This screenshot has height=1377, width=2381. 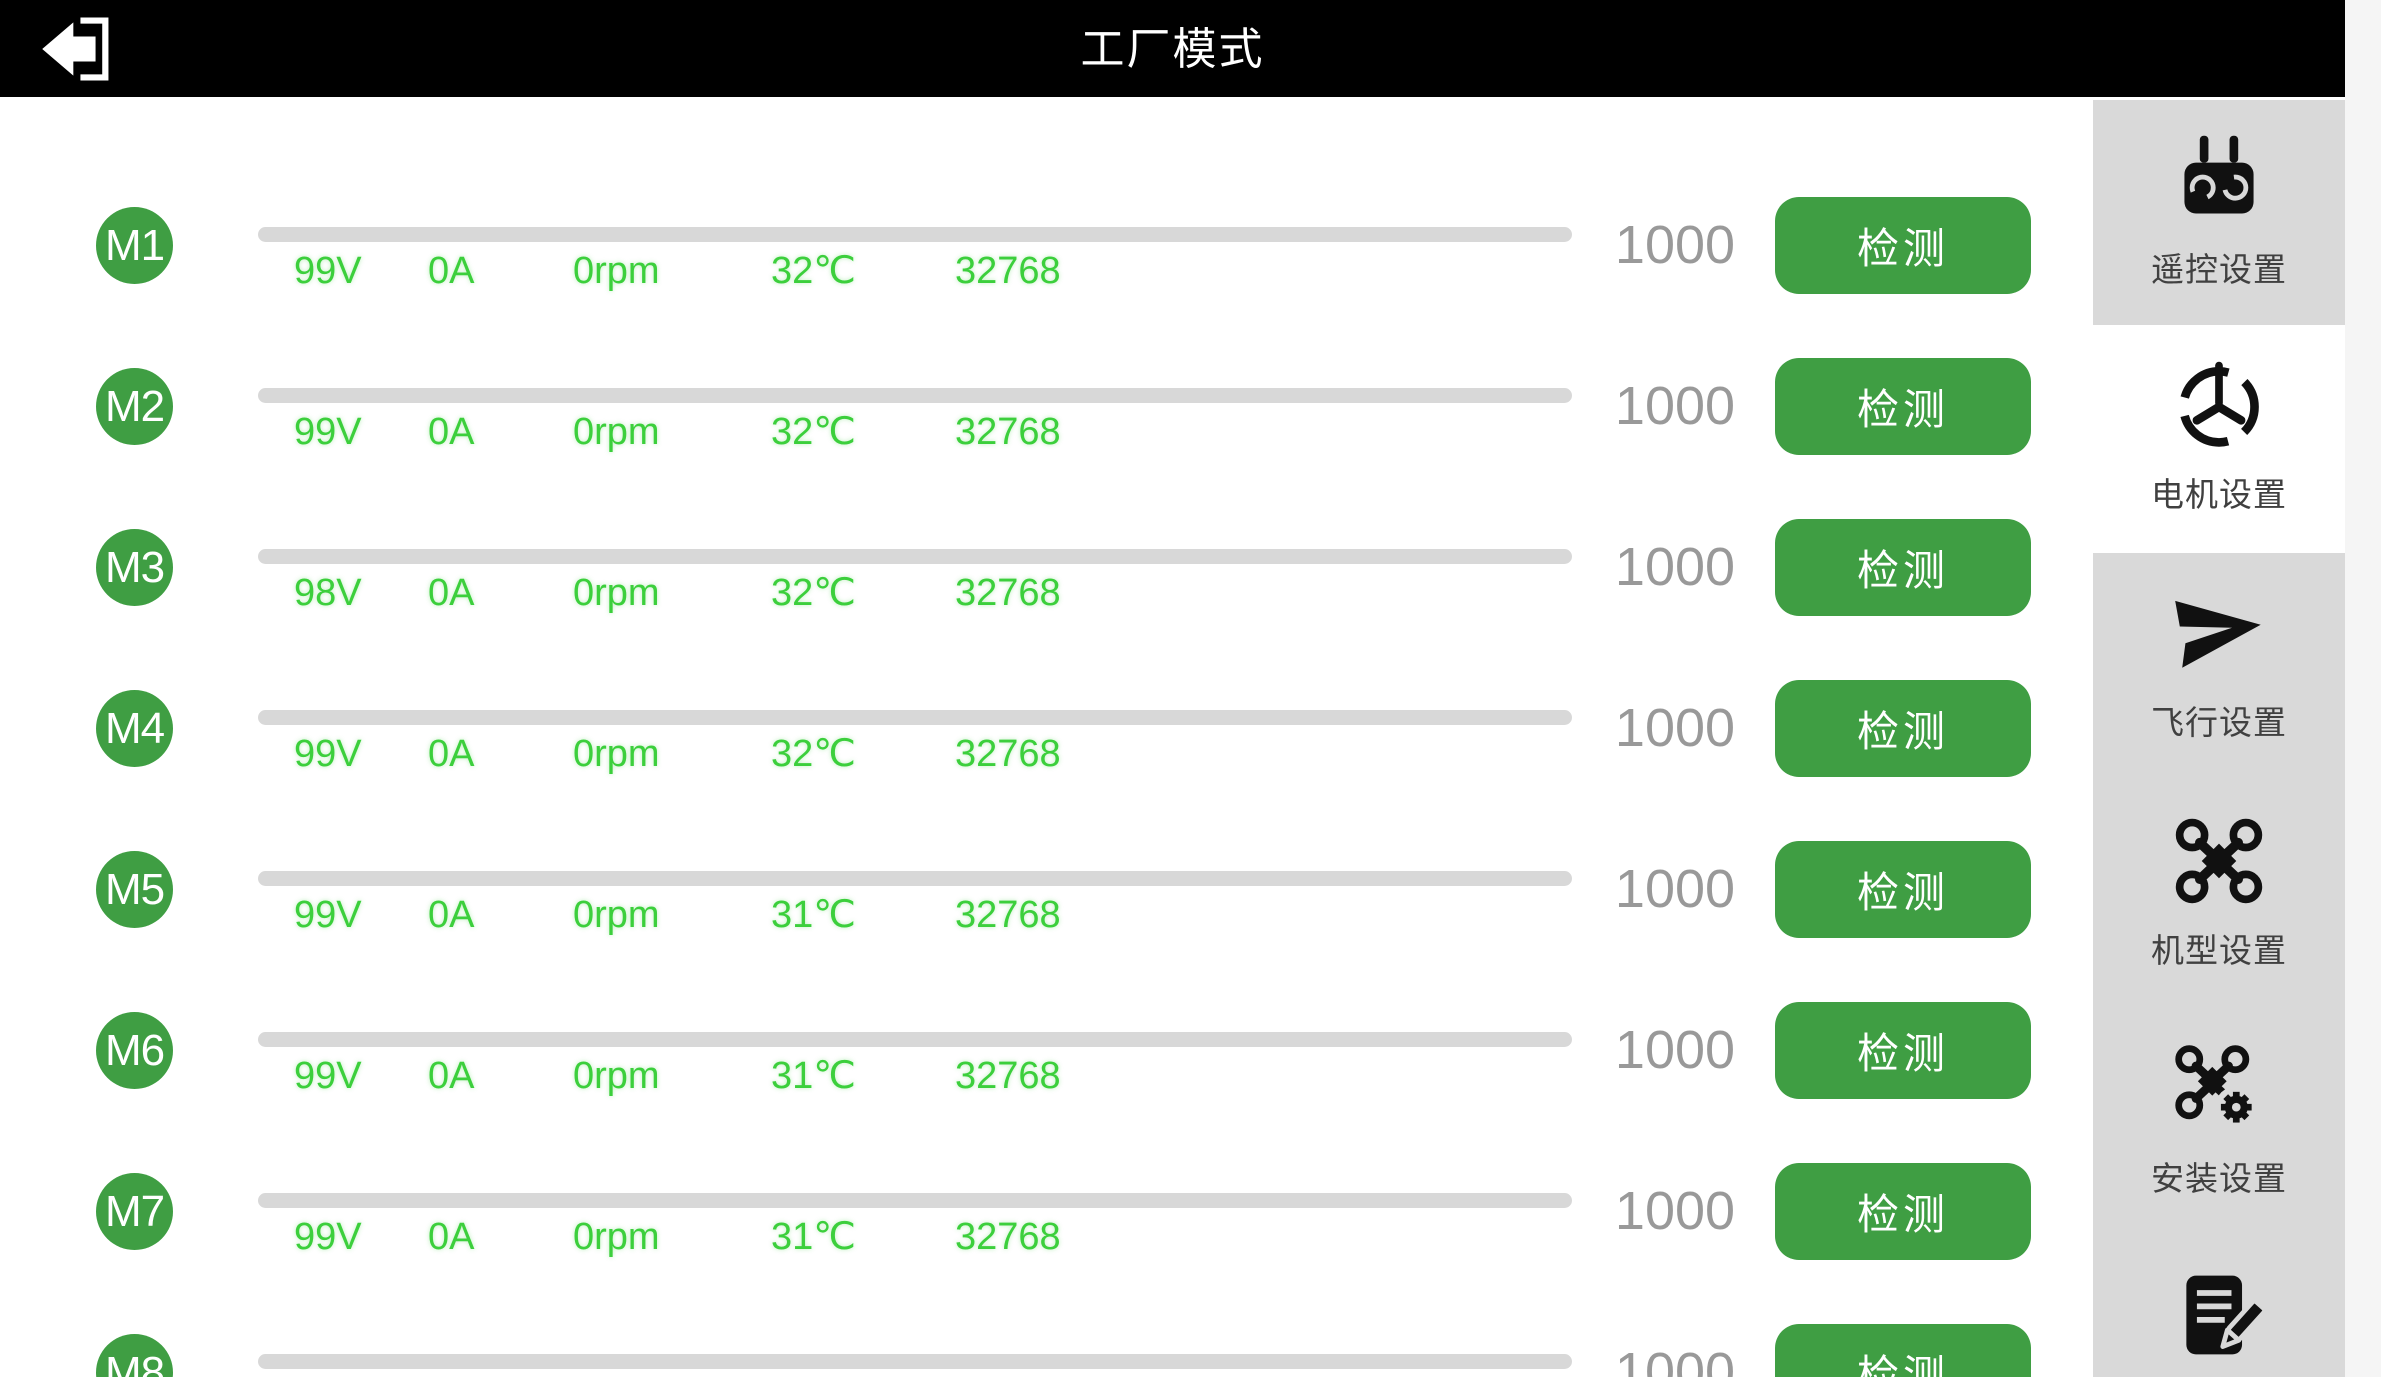 What do you see at coordinates (134, 245) in the screenshot?
I see `motor-badge: M1` at bounding box center [134, 245].